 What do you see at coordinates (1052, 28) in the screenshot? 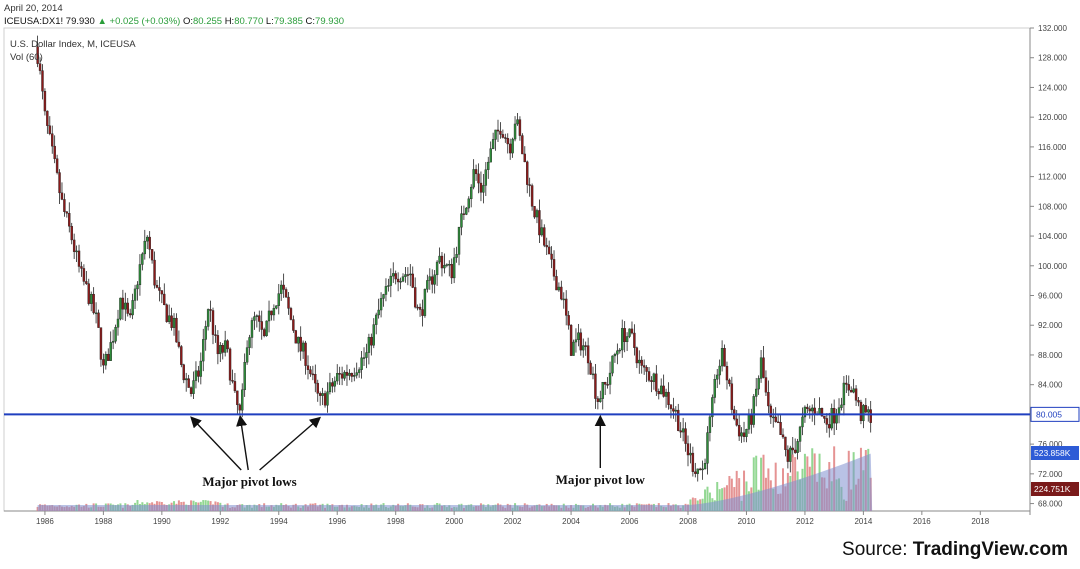
I see `y-tick-label: 132.000` at bounding box center [1052, 28].